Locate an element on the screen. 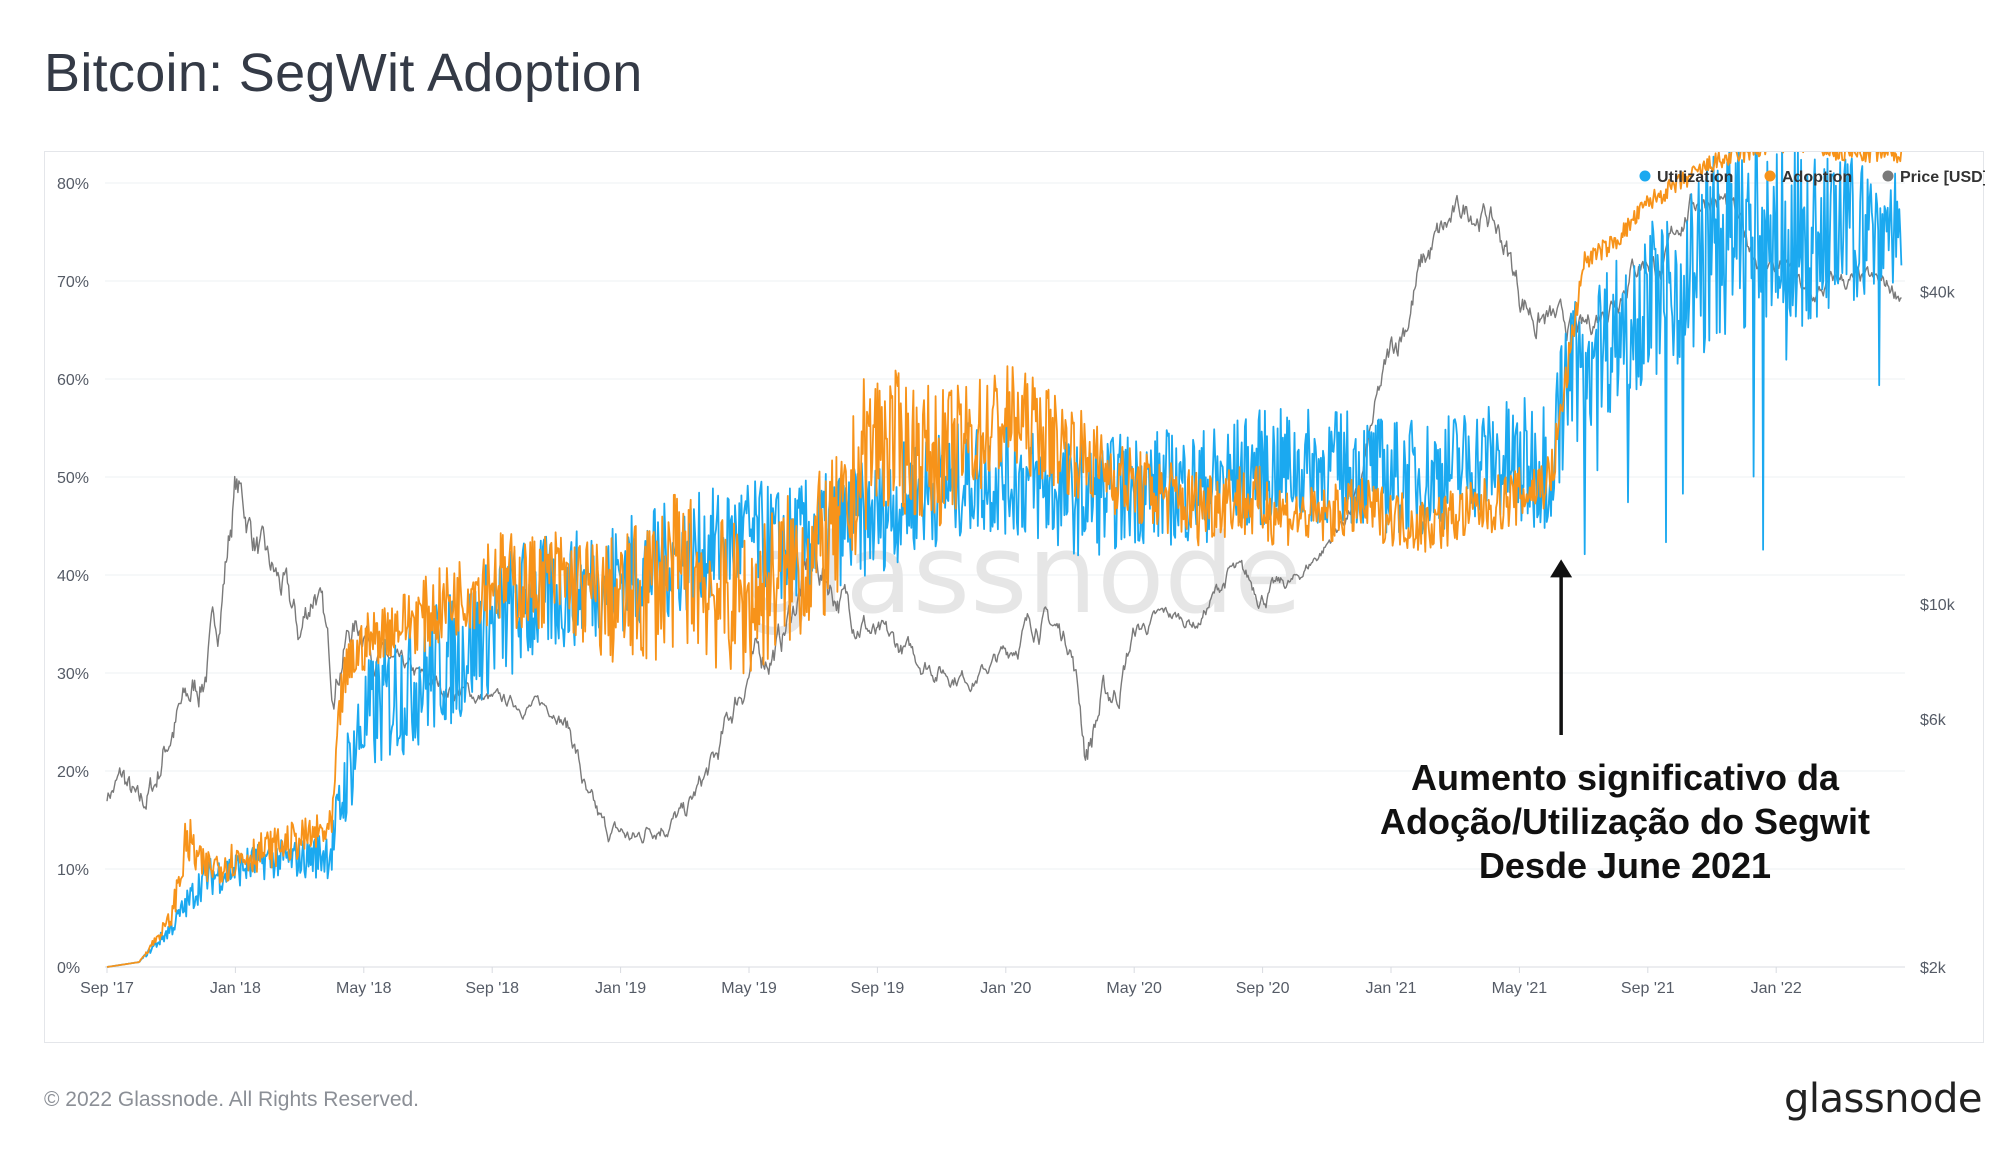 This screenshot has width=2000, height=1152. y-tick-label: 40% is located at coordinates (73, 576).